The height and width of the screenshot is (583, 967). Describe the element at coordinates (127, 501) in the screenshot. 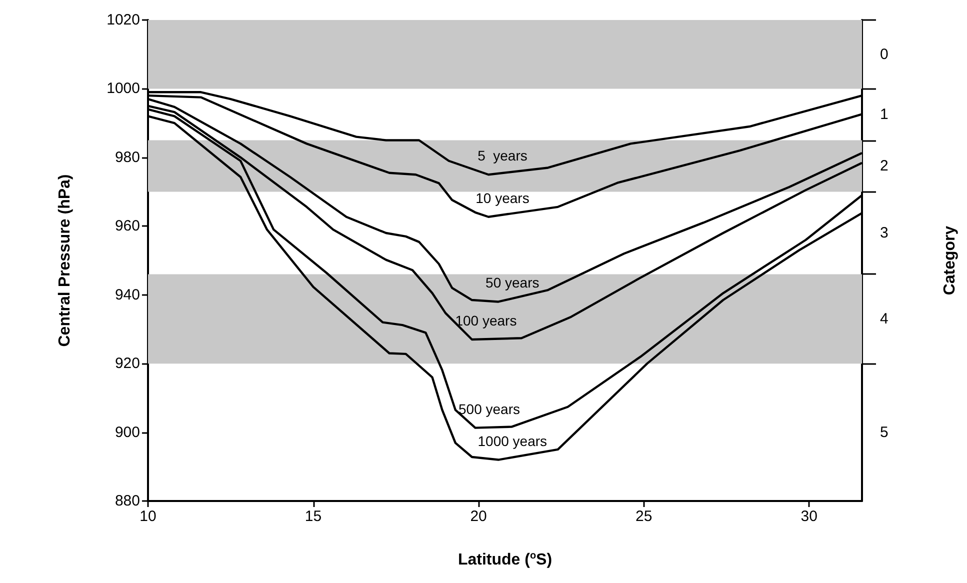

I see `y-tick-label: 880` at that location.